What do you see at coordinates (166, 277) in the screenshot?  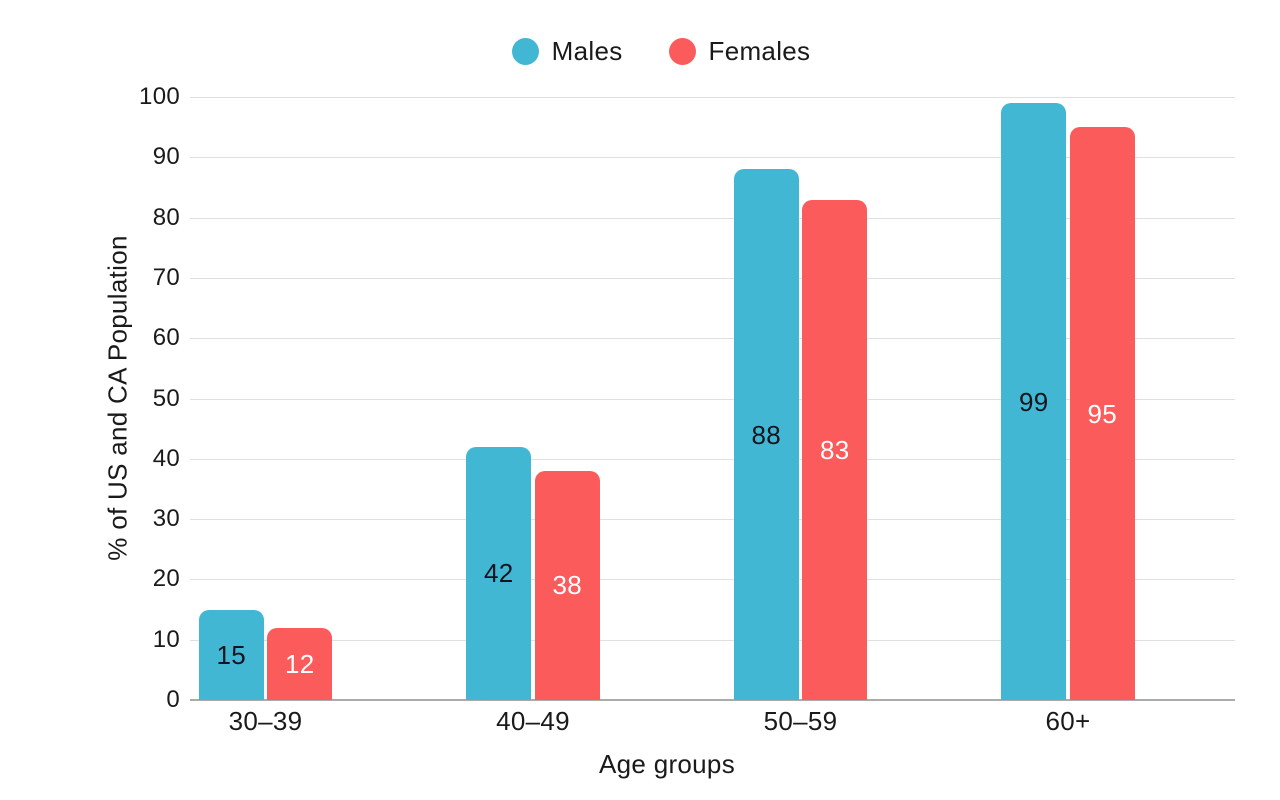 I see `y-tick-label: 70` at bounding box center [166, 277].